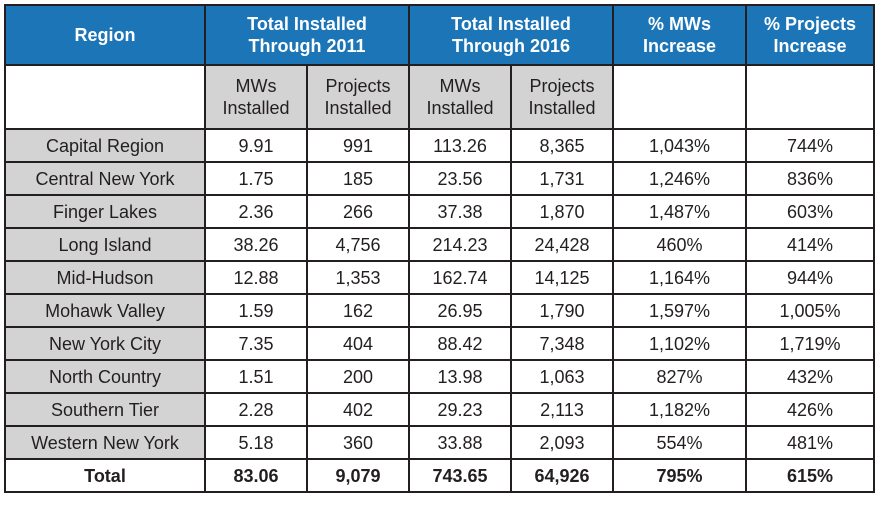 The width and height of the screenshot is (879, 517). I want to click on cell-pct-mw: 1,487%, so click(679, 211).